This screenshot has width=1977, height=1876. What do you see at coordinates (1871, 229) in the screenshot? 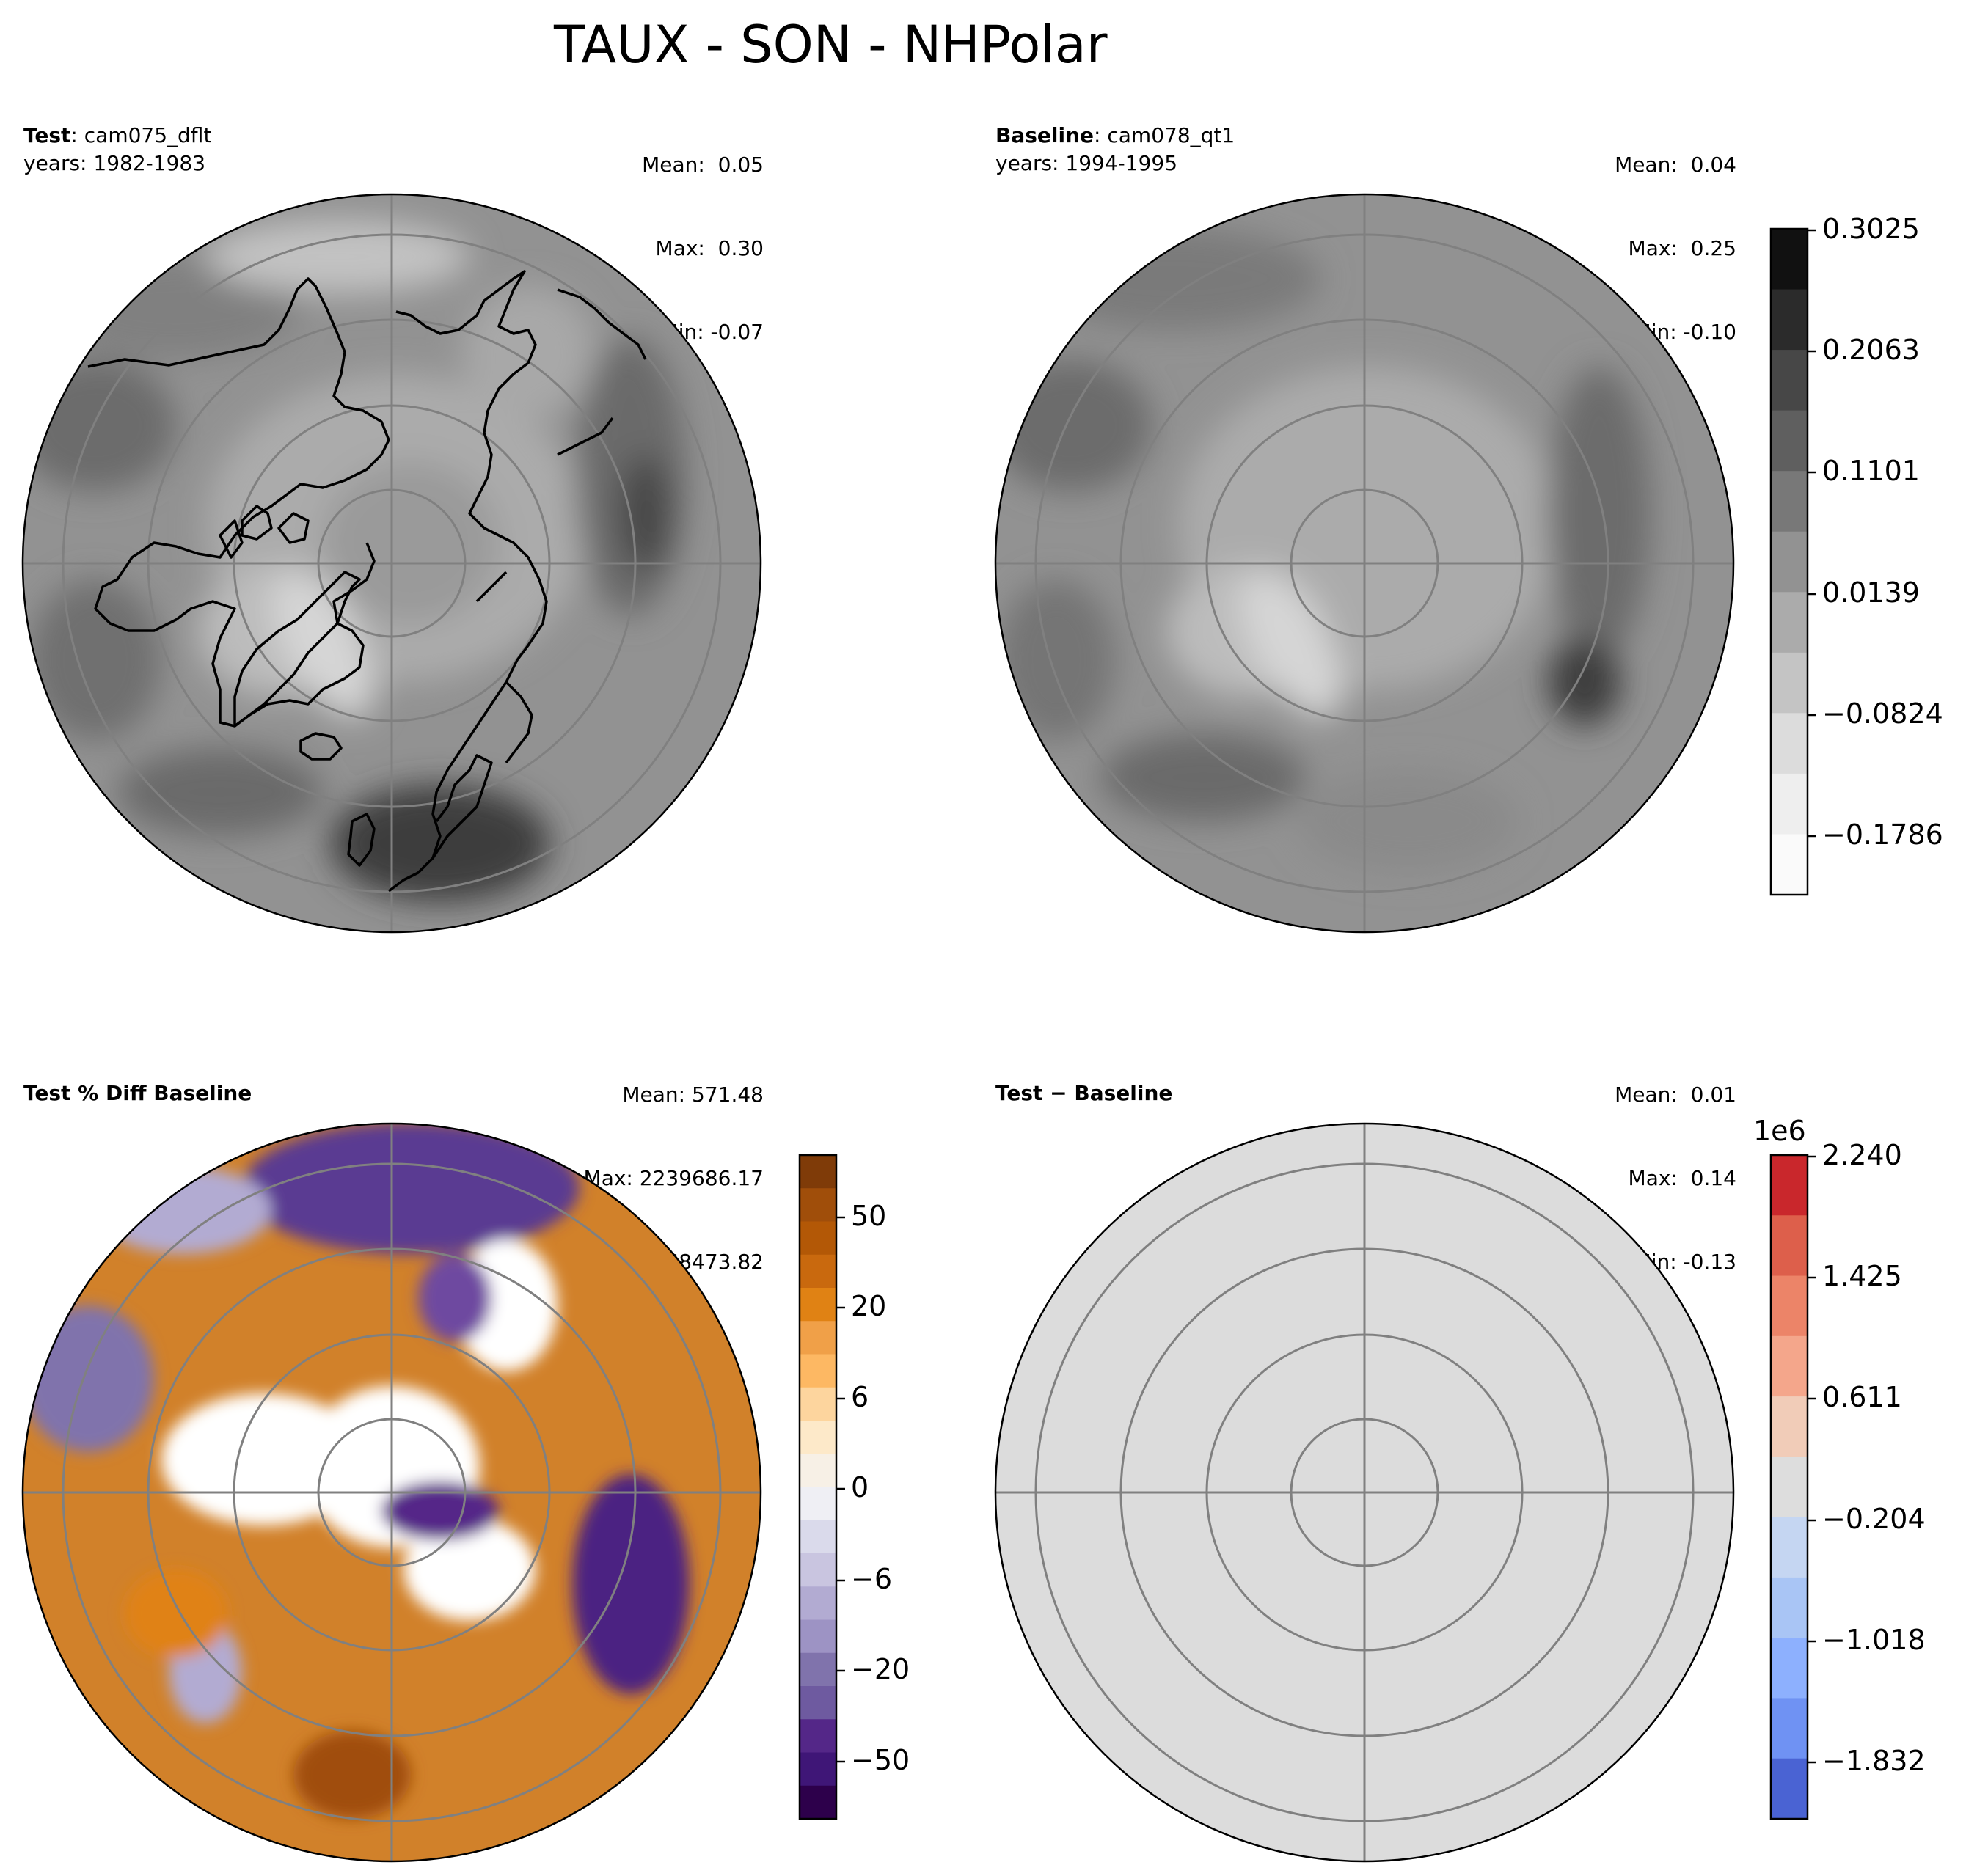
I see `colorbar-tick-label: 0.3025` at bounding box center [1871, 229].